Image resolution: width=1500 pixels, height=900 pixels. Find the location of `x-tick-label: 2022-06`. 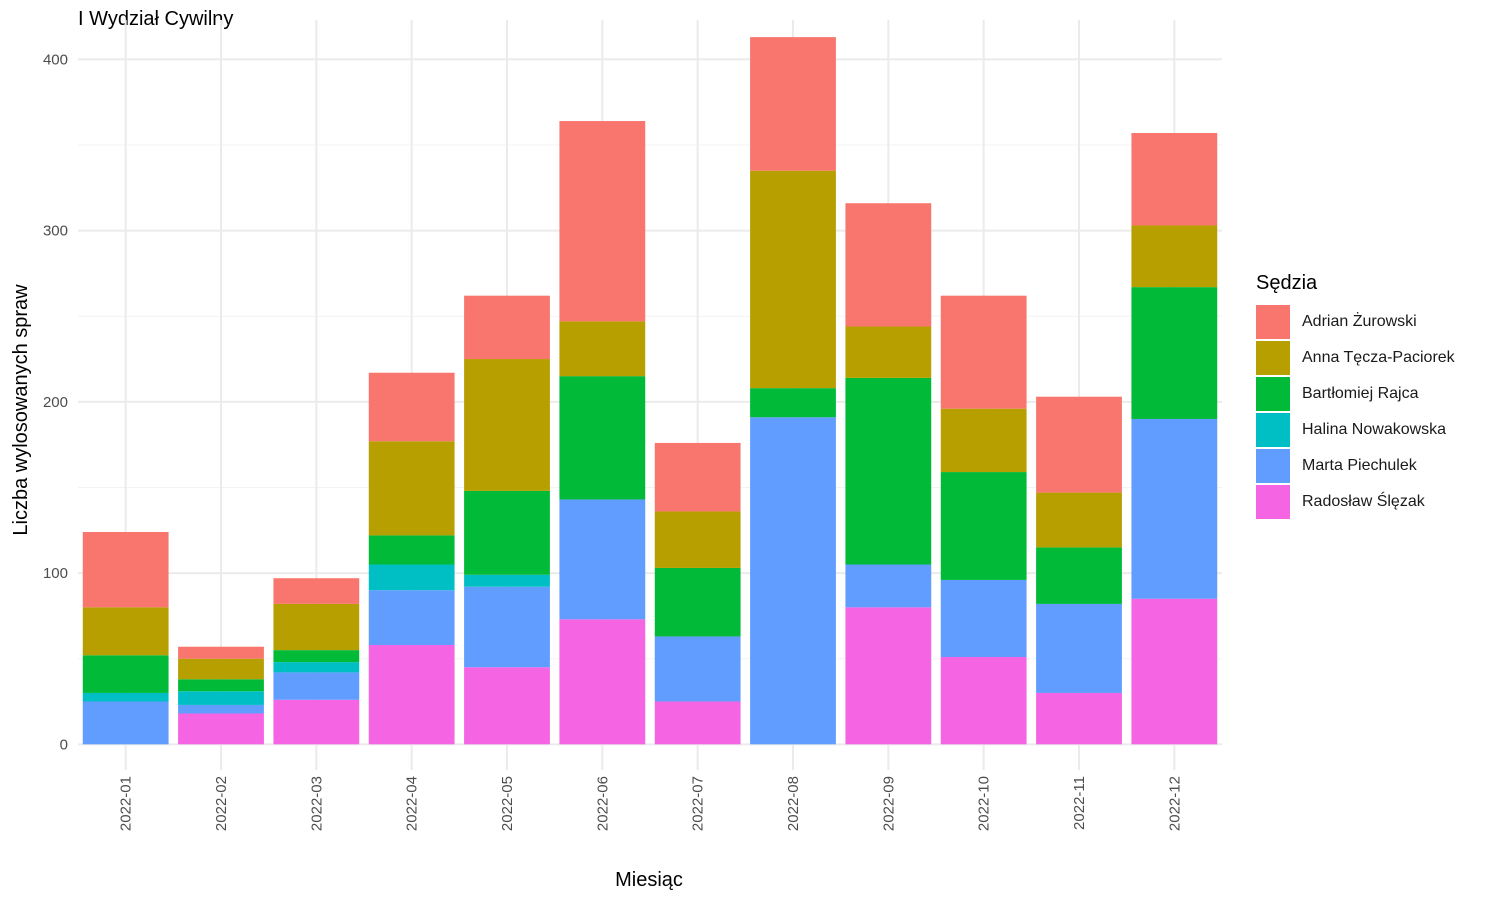

x-tick-label: 2022-06 is located at coordinates (602, 803).